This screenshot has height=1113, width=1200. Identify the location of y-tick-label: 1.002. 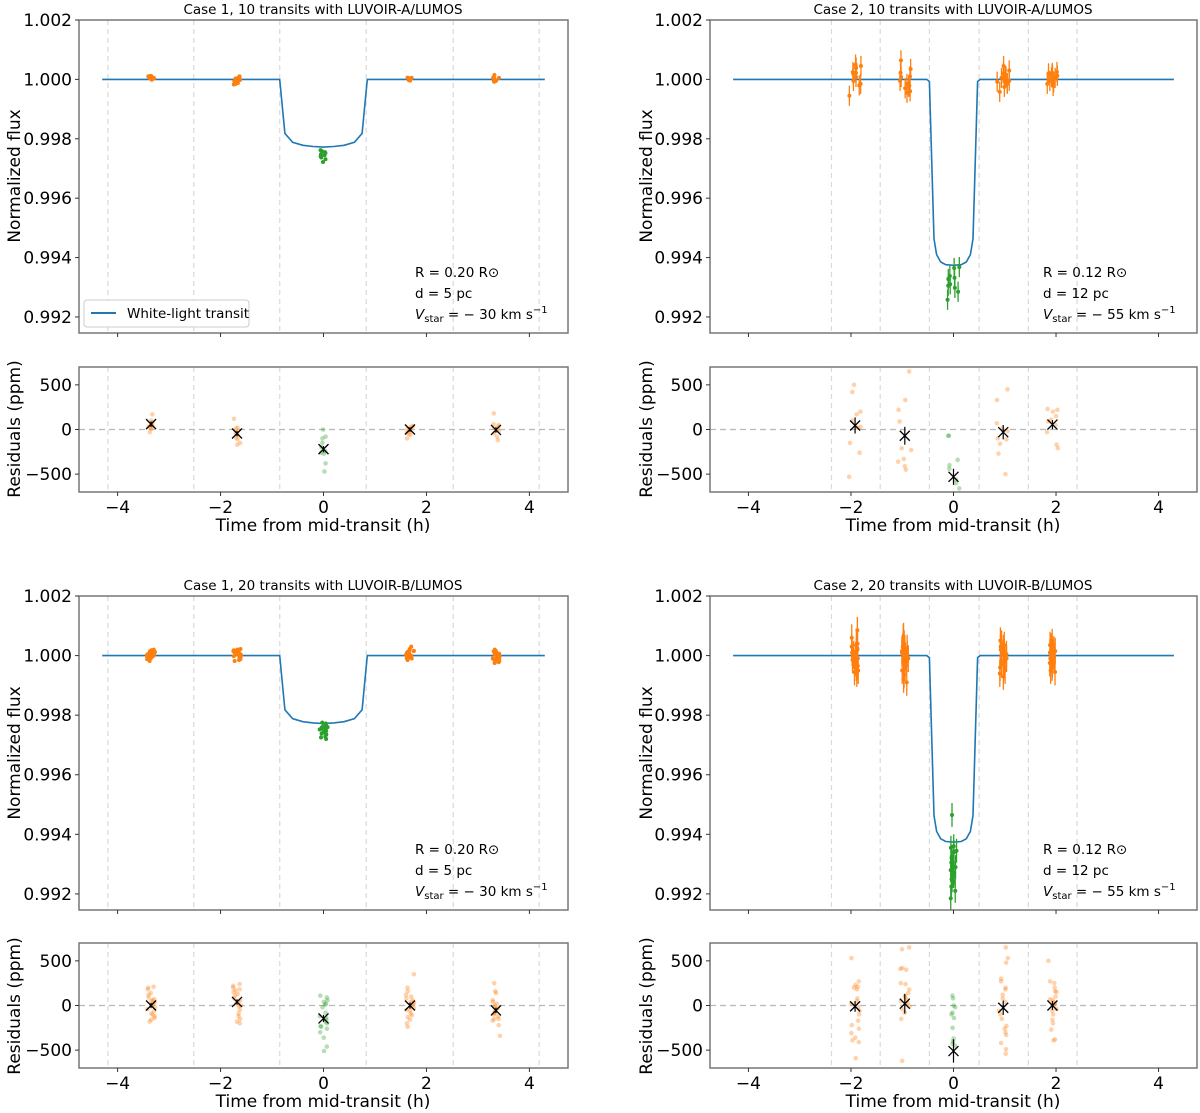
(678, 21).